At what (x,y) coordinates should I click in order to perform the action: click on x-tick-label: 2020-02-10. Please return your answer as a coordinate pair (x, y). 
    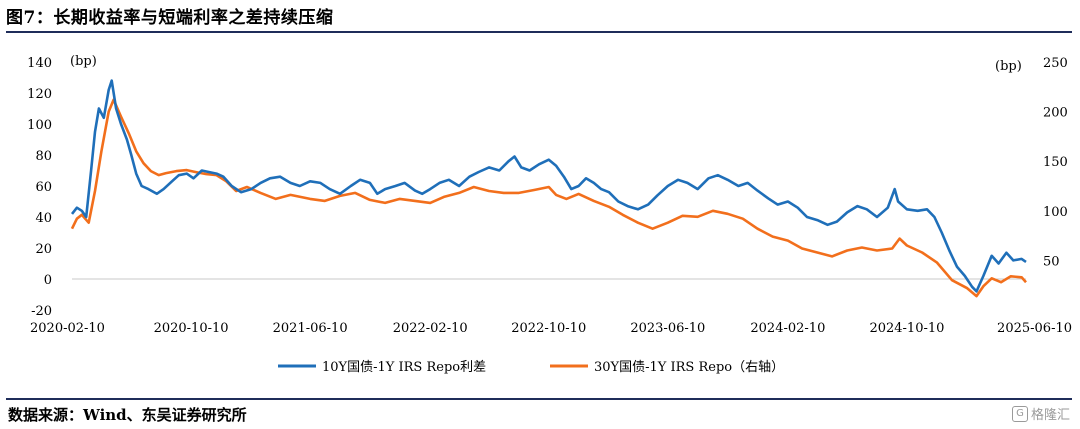
    Looking at the image, I should click on (67, 328).